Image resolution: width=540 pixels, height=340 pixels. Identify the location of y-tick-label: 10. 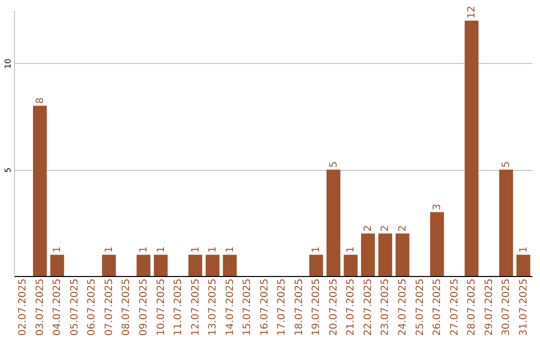
(8, 63).